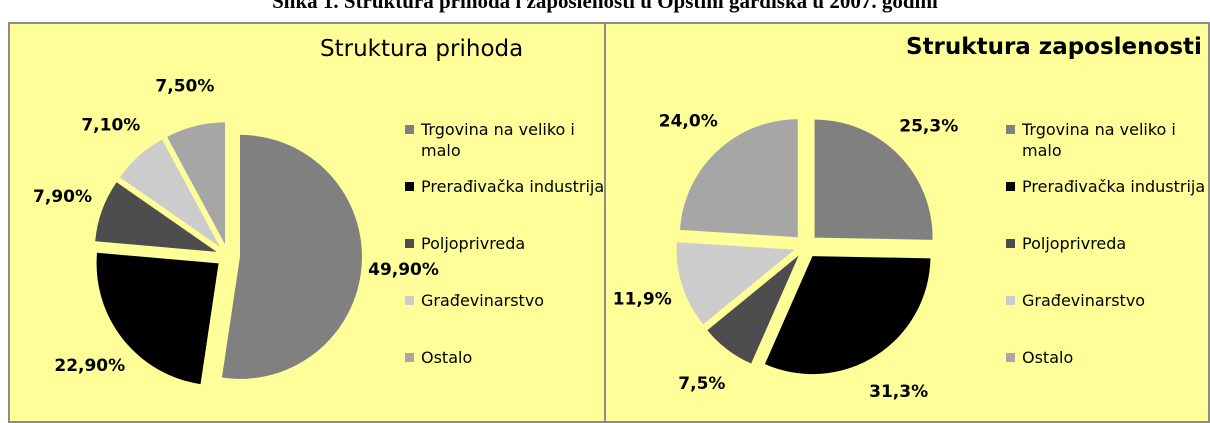  What do you see at coordinates (184, 86) in the screenshot?
I see `data-label: 7,50%` at bounding box center [184, 86].